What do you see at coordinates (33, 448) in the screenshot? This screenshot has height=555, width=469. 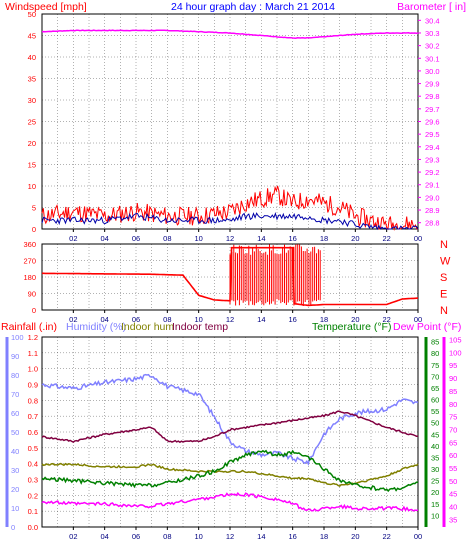 I see `rain-ytick-label: 0.5` at bounding box center [33, 448].